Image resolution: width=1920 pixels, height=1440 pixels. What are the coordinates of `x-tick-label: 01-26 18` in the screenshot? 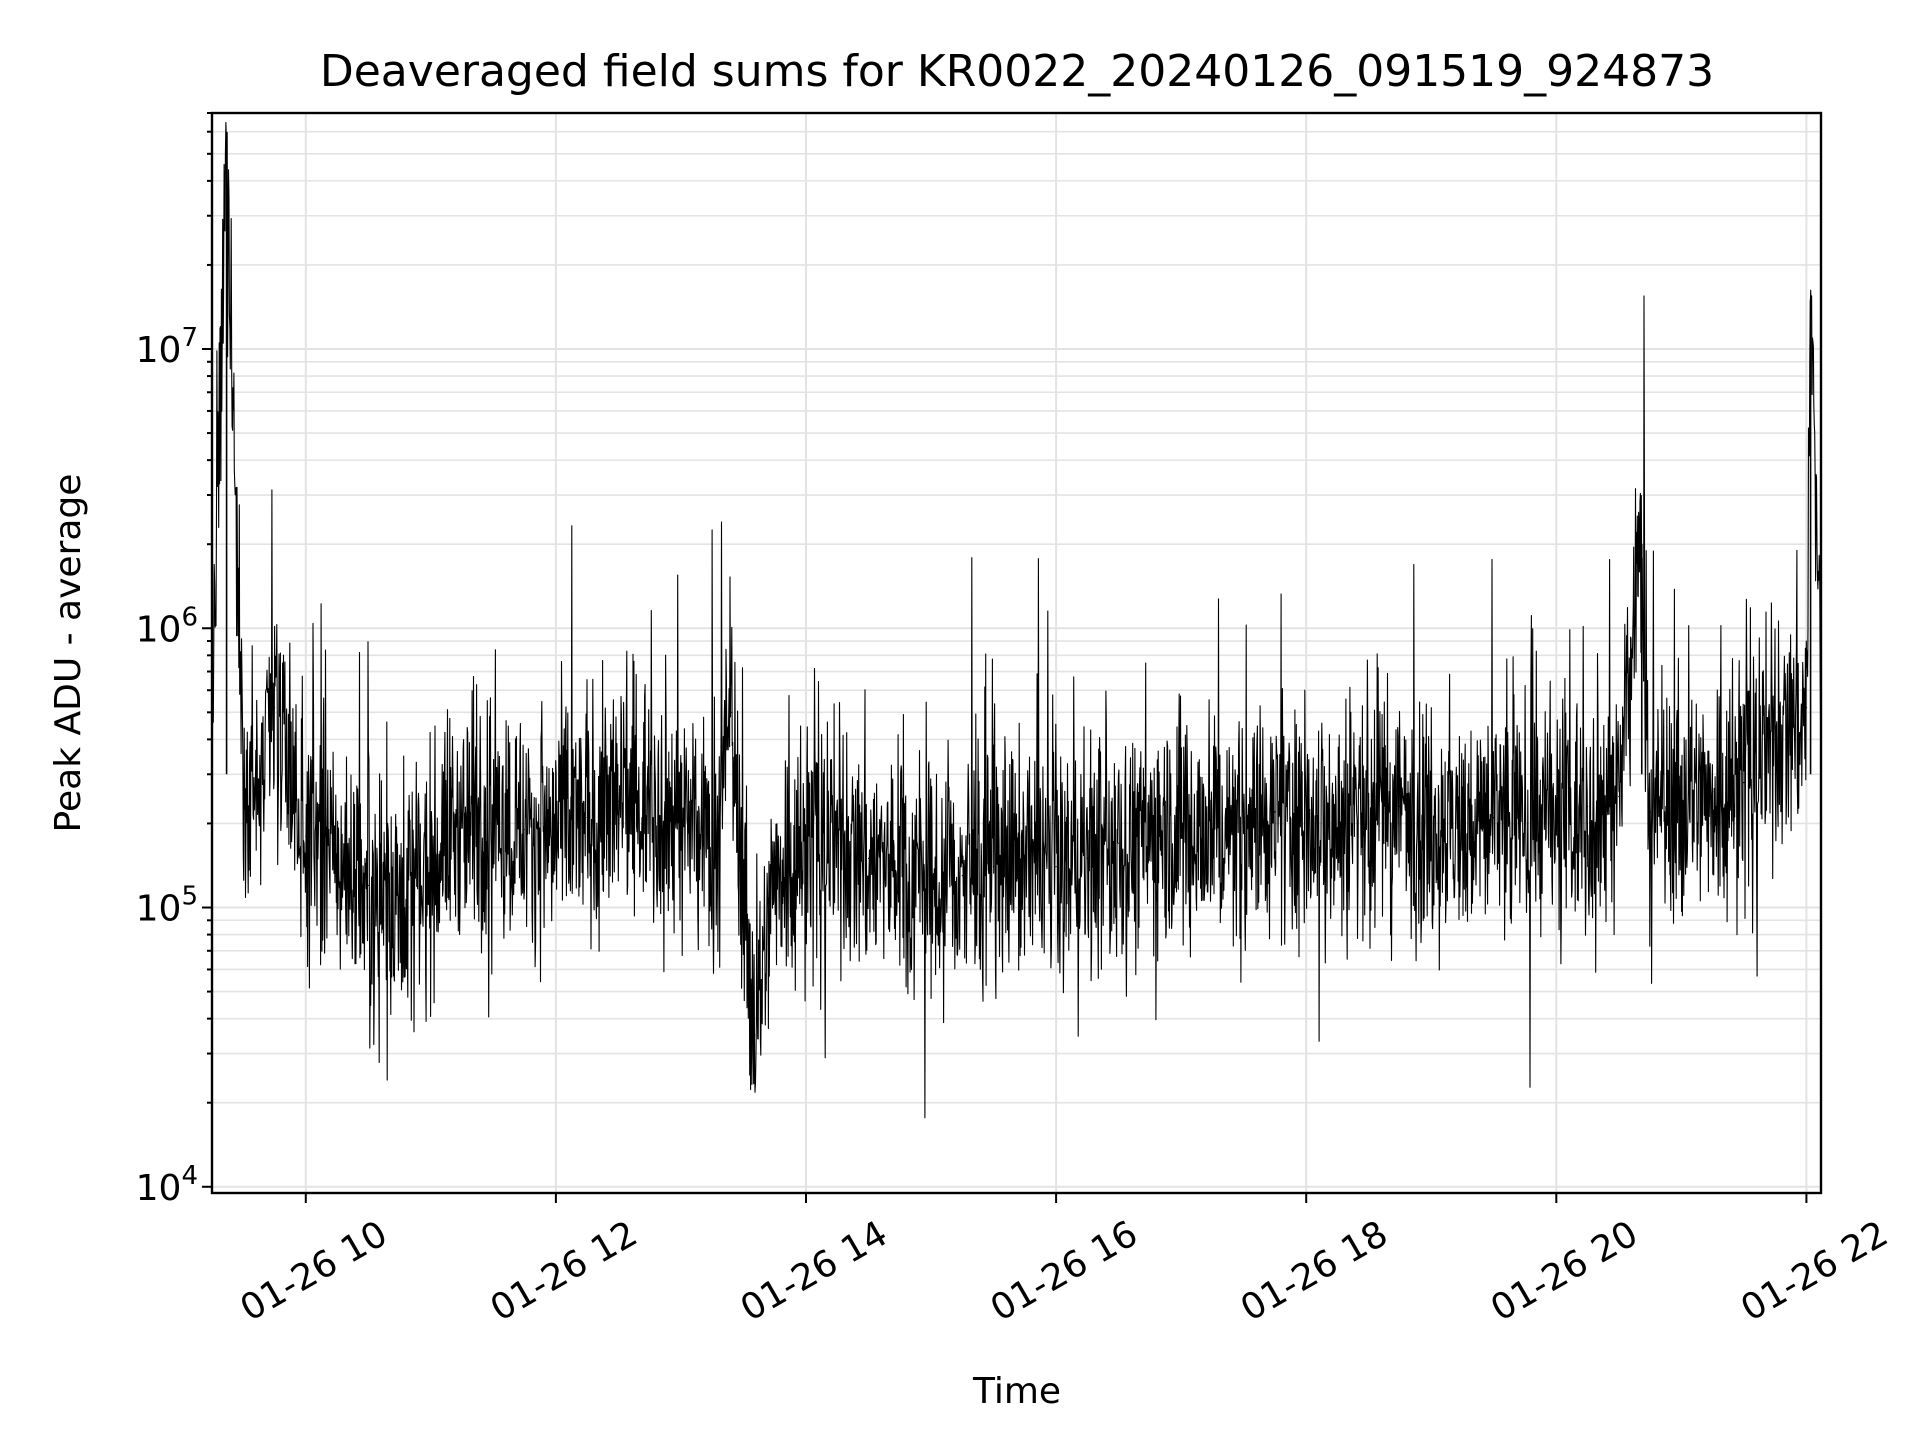 It's located at (1314, 1271).